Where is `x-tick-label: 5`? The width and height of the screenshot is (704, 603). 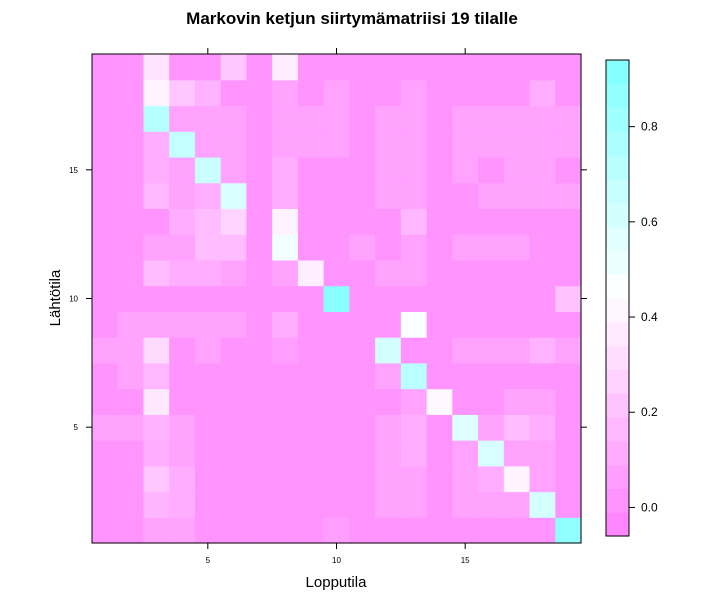
x-tick-label: 5 is located at coordinates (208, 560).